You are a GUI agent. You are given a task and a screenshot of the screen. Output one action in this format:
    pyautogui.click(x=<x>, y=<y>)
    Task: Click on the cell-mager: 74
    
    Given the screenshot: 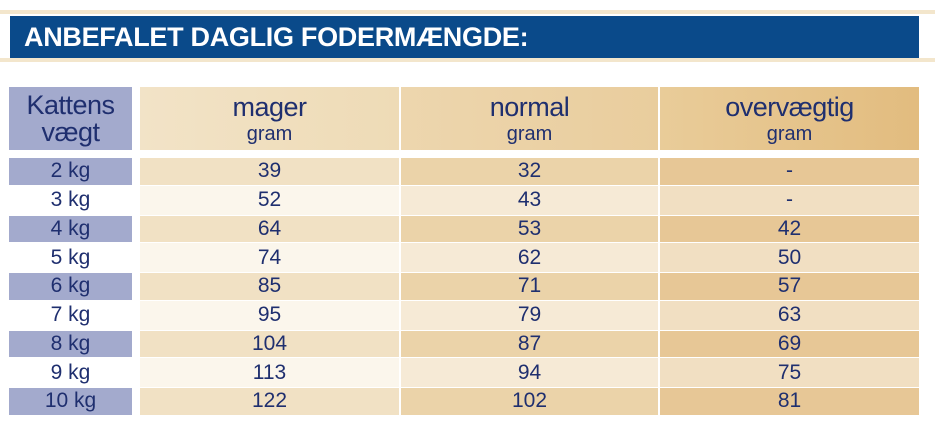 What is the action you would take?
    pyautogui.click(x=269, y=257)
    